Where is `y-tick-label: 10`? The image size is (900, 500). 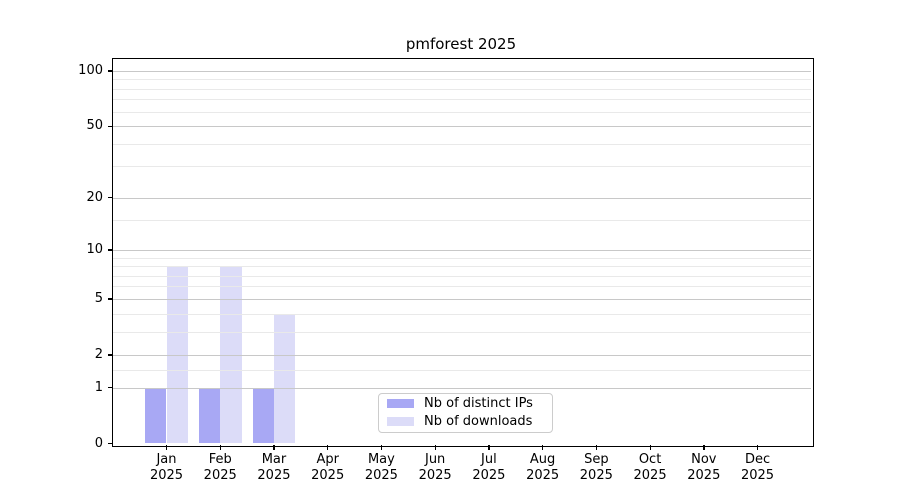
y-tick-label: 10 is located at coordinates (94, 249).